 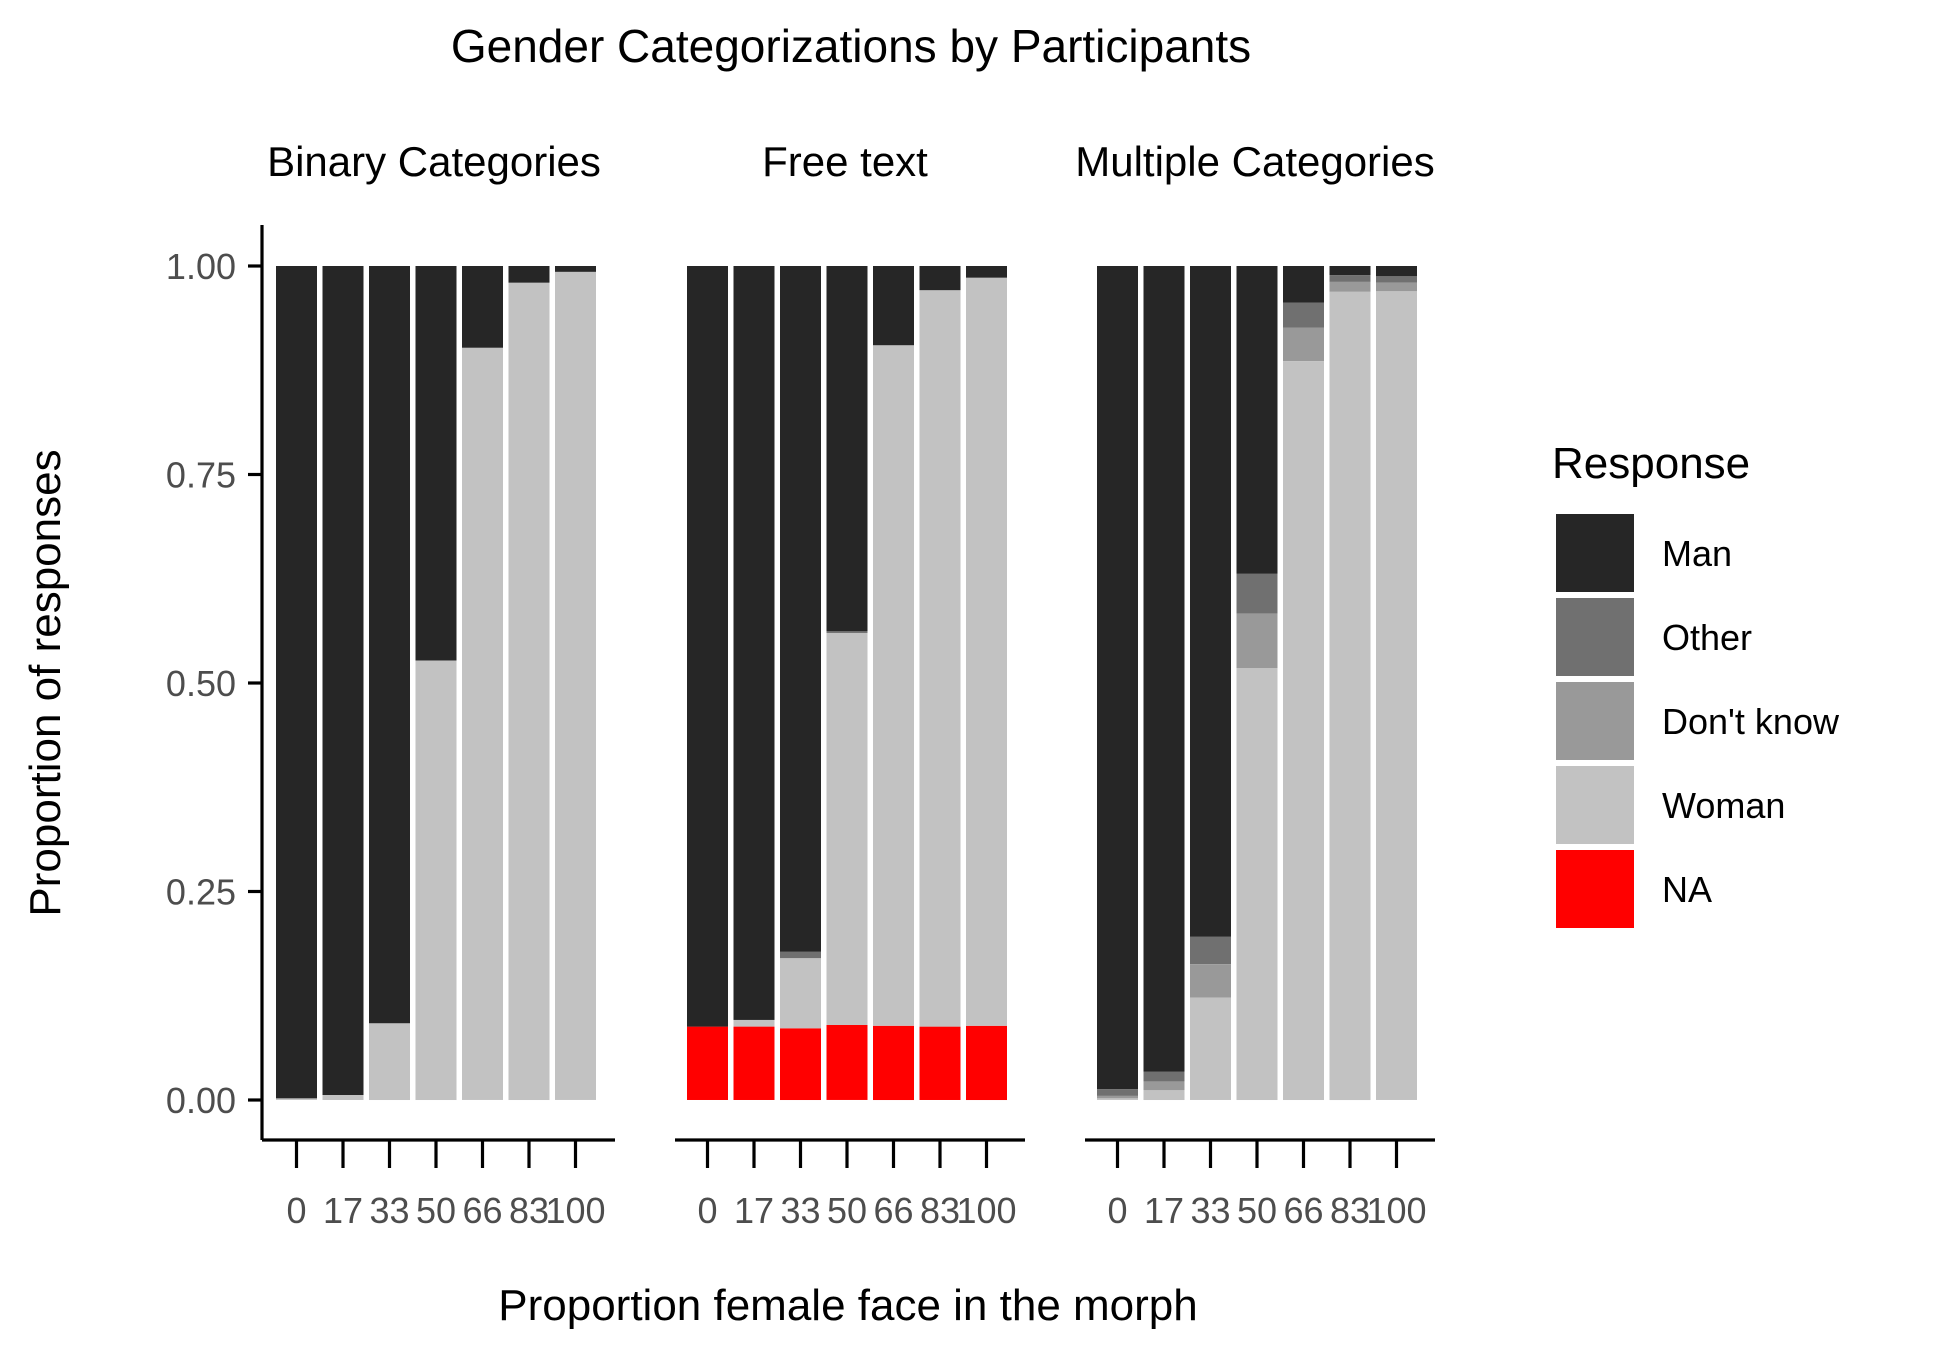 I want to click on legend-key-man, so click(x=1595, y=553).